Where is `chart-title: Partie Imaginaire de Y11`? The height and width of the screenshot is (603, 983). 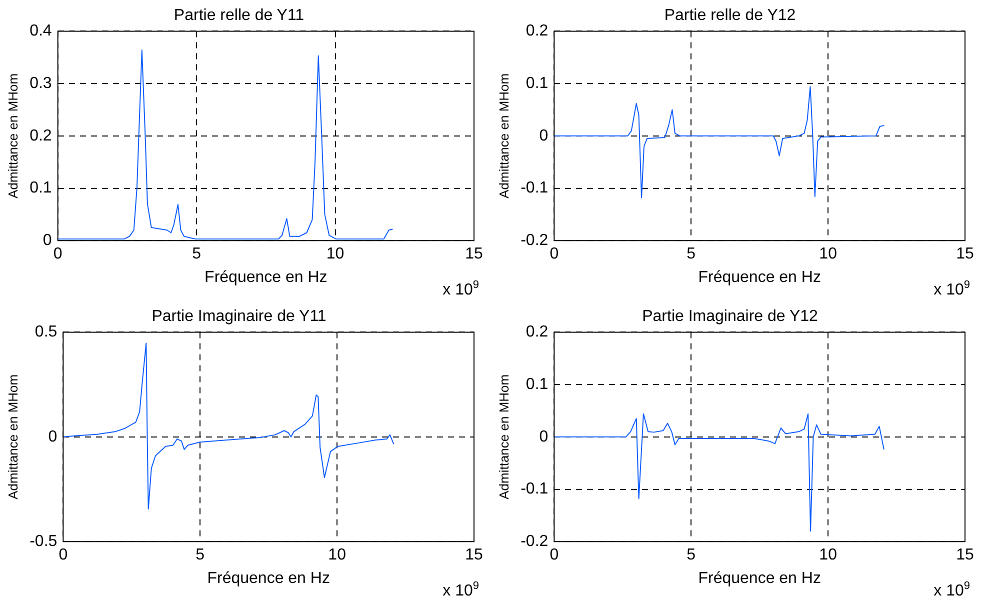
chart-title: Partie Imaginaire de Y11 is located at coordinates (239, 317).